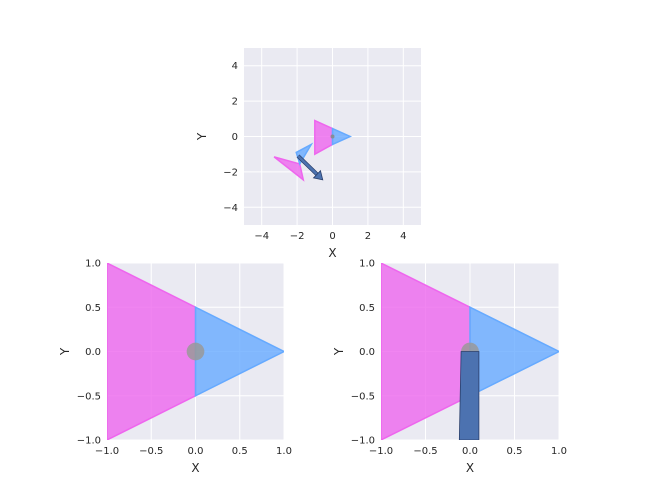  Describe the element at coordinates (368, 236) in the screenshot. I see `x-tick-label: 2` at that location.